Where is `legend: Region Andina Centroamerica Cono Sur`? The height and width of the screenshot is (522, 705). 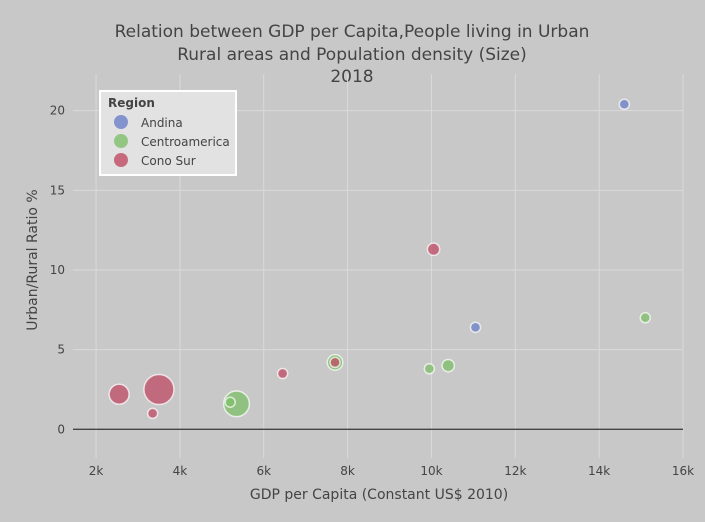 legend: Region Andina Centroamerica Cono Sur is located at coordinates (168, 133).